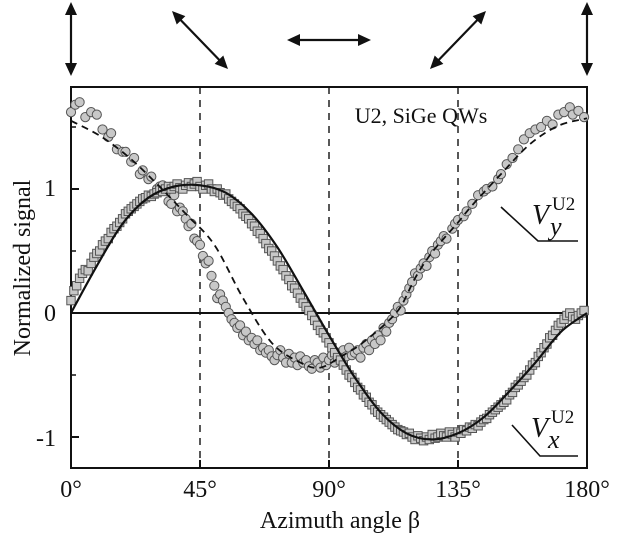  What do you see at coordinates (541, 428) in the screenshot?
I see `series-label-vx-main: V` at bounding box center [541, 428].